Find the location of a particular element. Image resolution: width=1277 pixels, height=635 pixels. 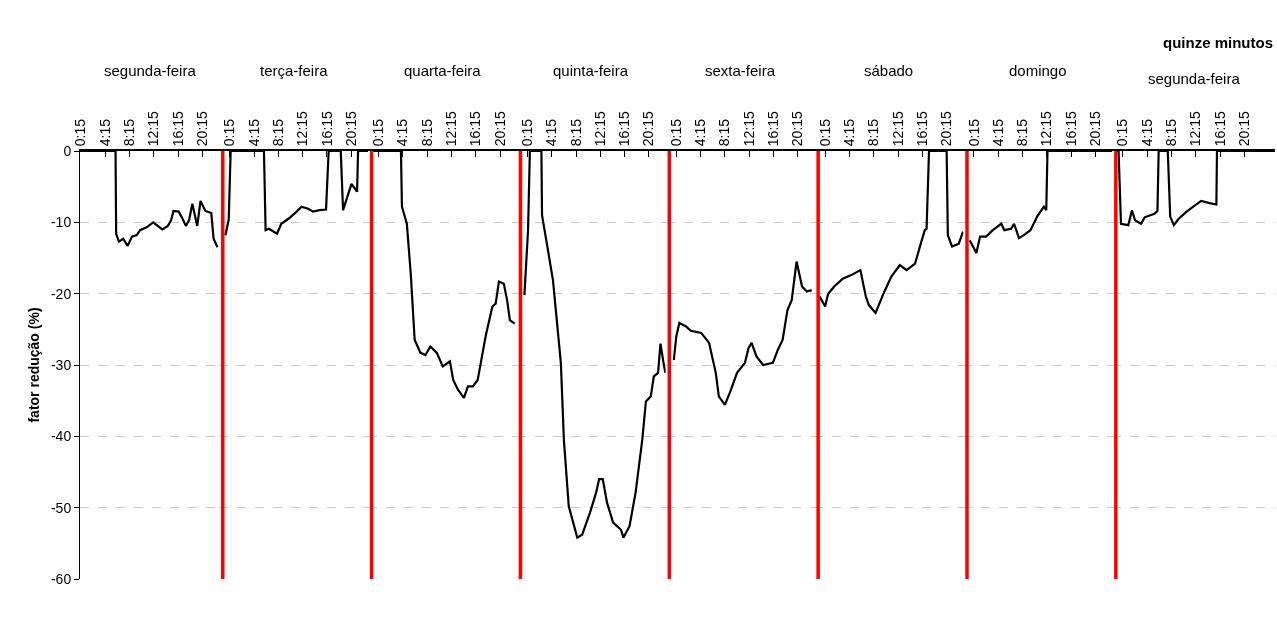

chart-title: domingo is located at coordinates (1038, 70).